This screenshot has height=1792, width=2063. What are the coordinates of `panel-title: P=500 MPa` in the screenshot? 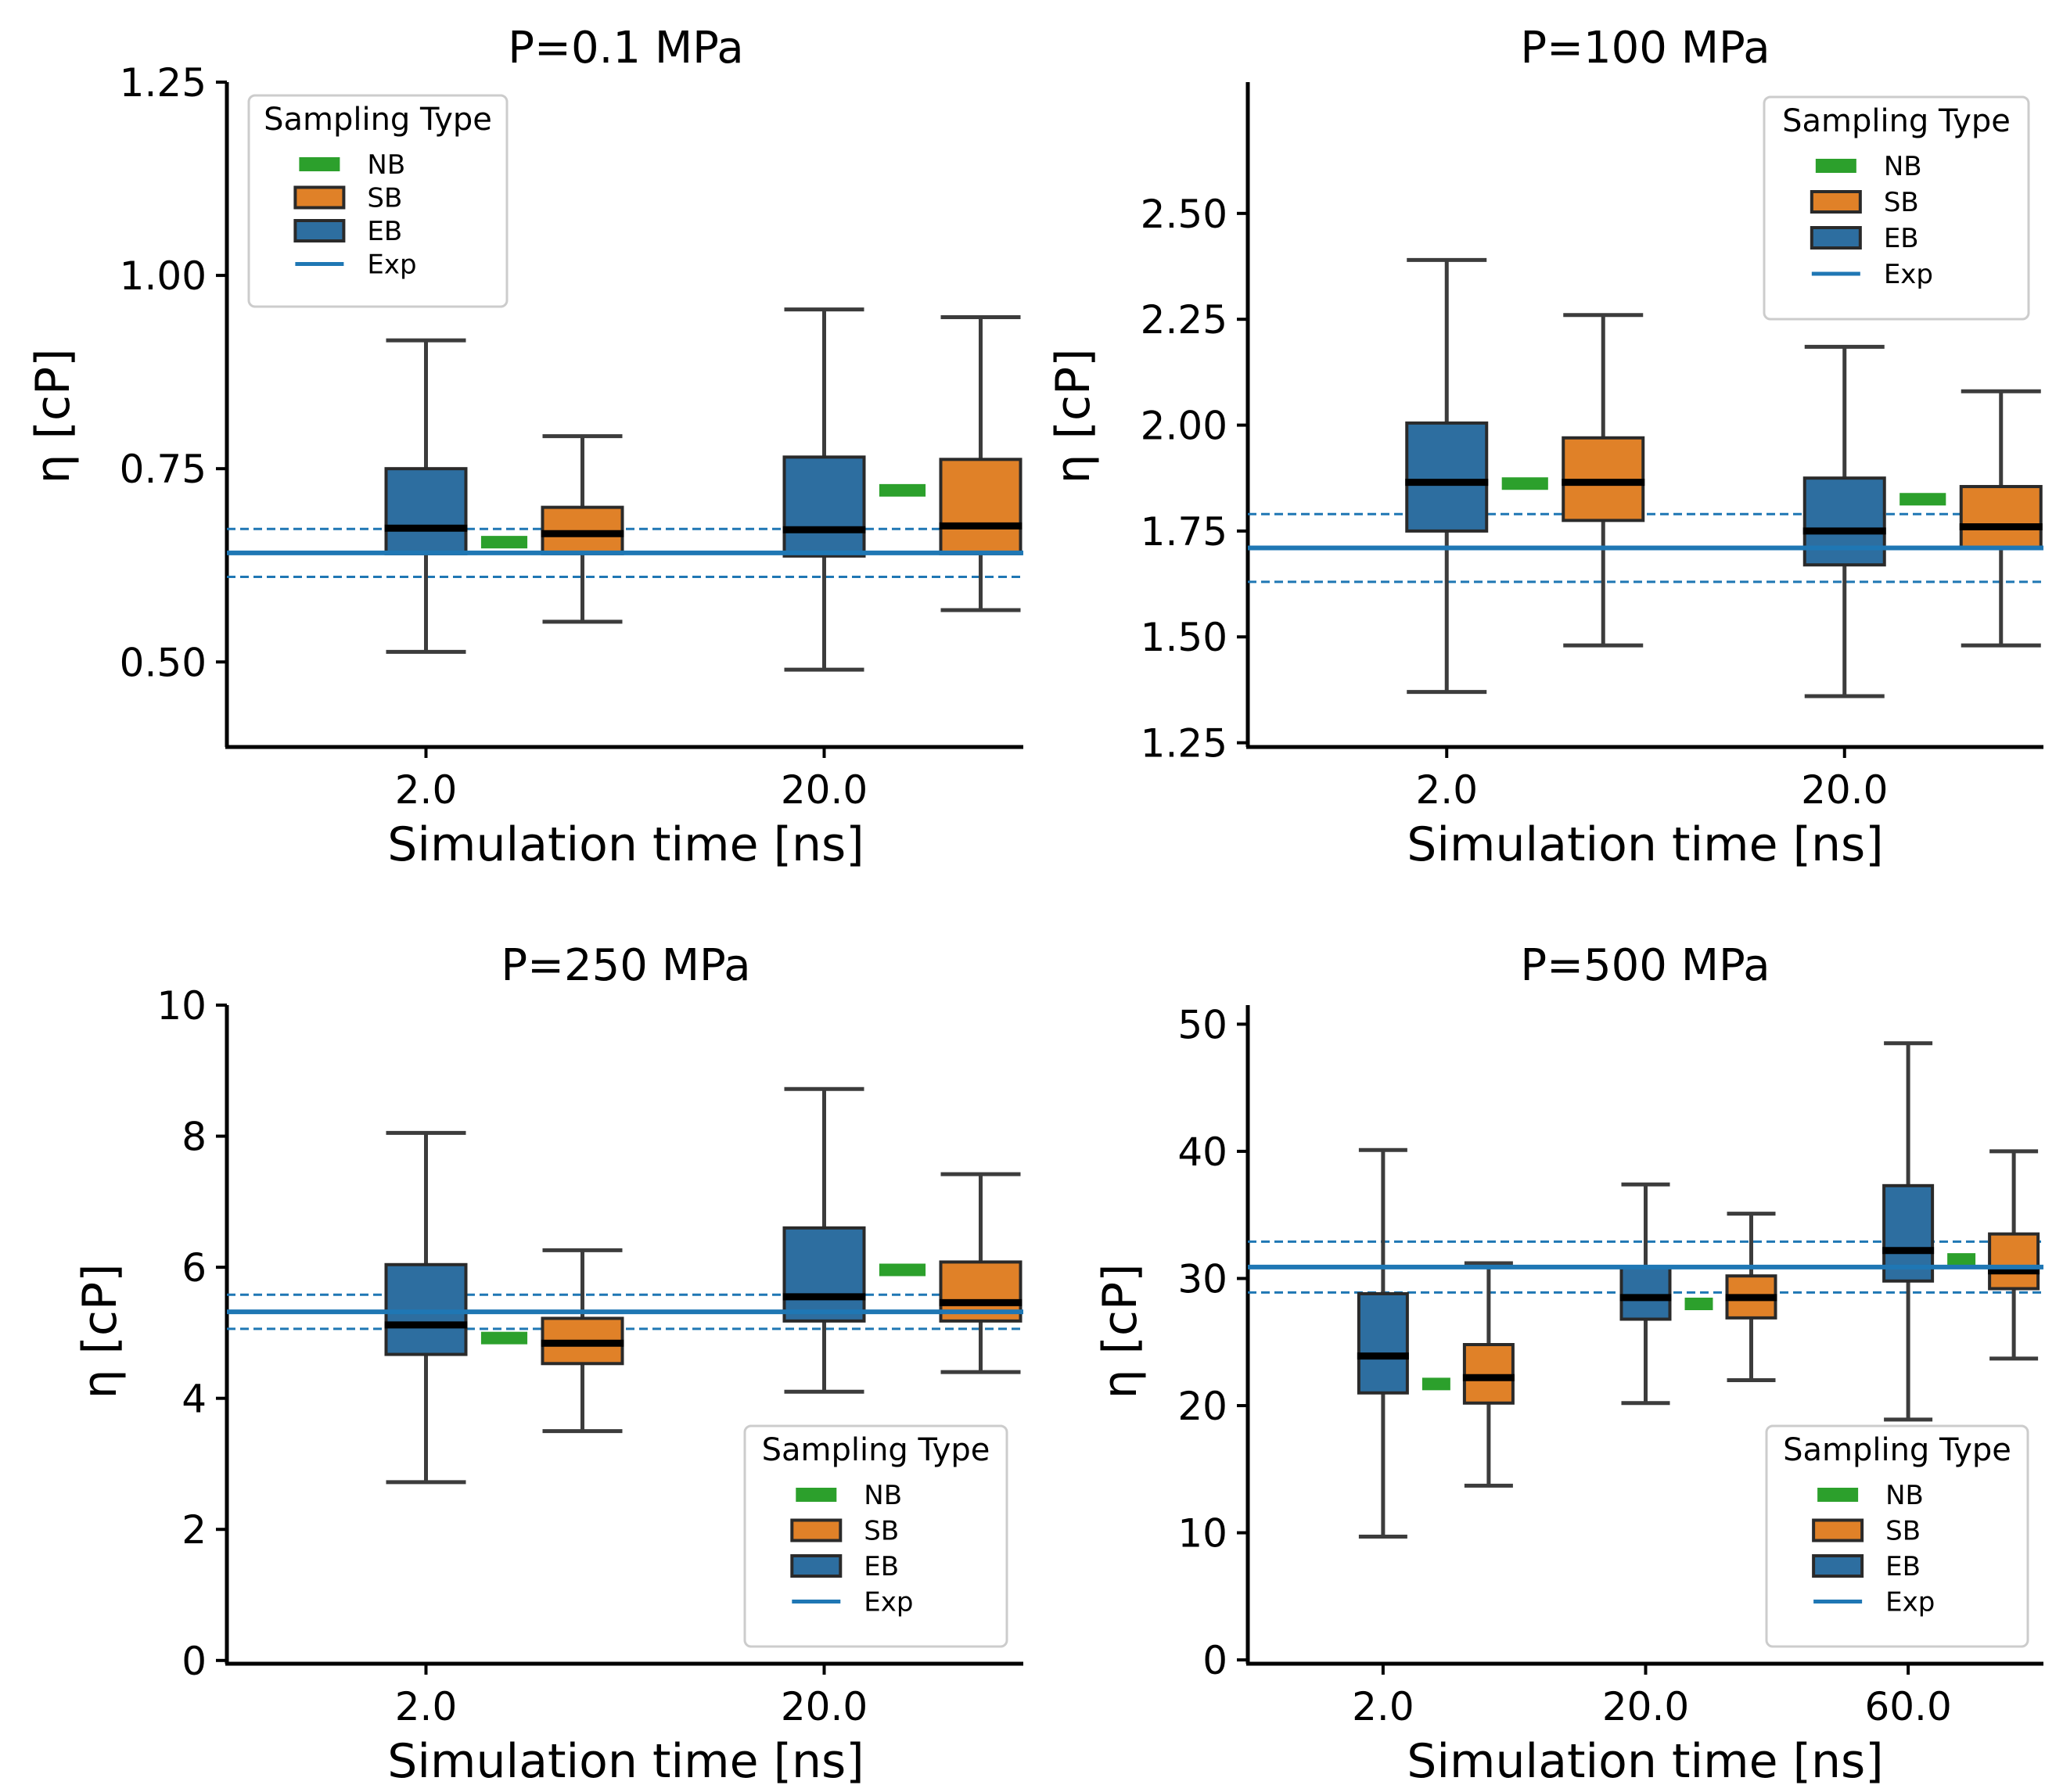 It's located at (1645, 966).